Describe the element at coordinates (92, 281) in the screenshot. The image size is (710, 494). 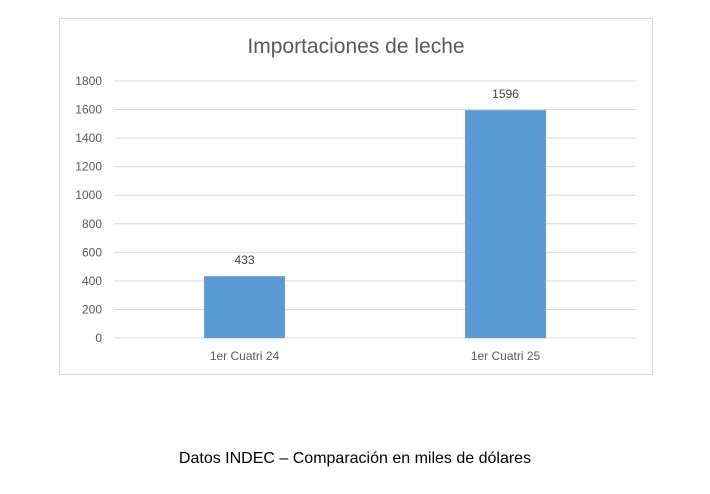
I see `y-tick-label: 400` at that location.